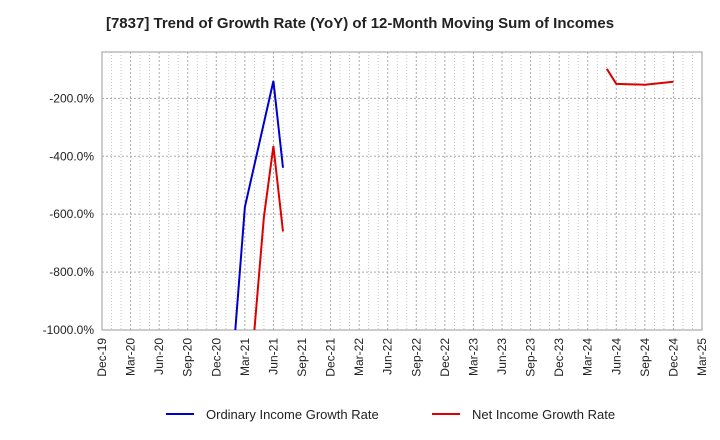 The height and width of the screenshot is (440, 720). What do you see at coordinates (416, 357) in the screenshot?
I see `x-tick-label: Sep-22` at bounding box center [416, 357].